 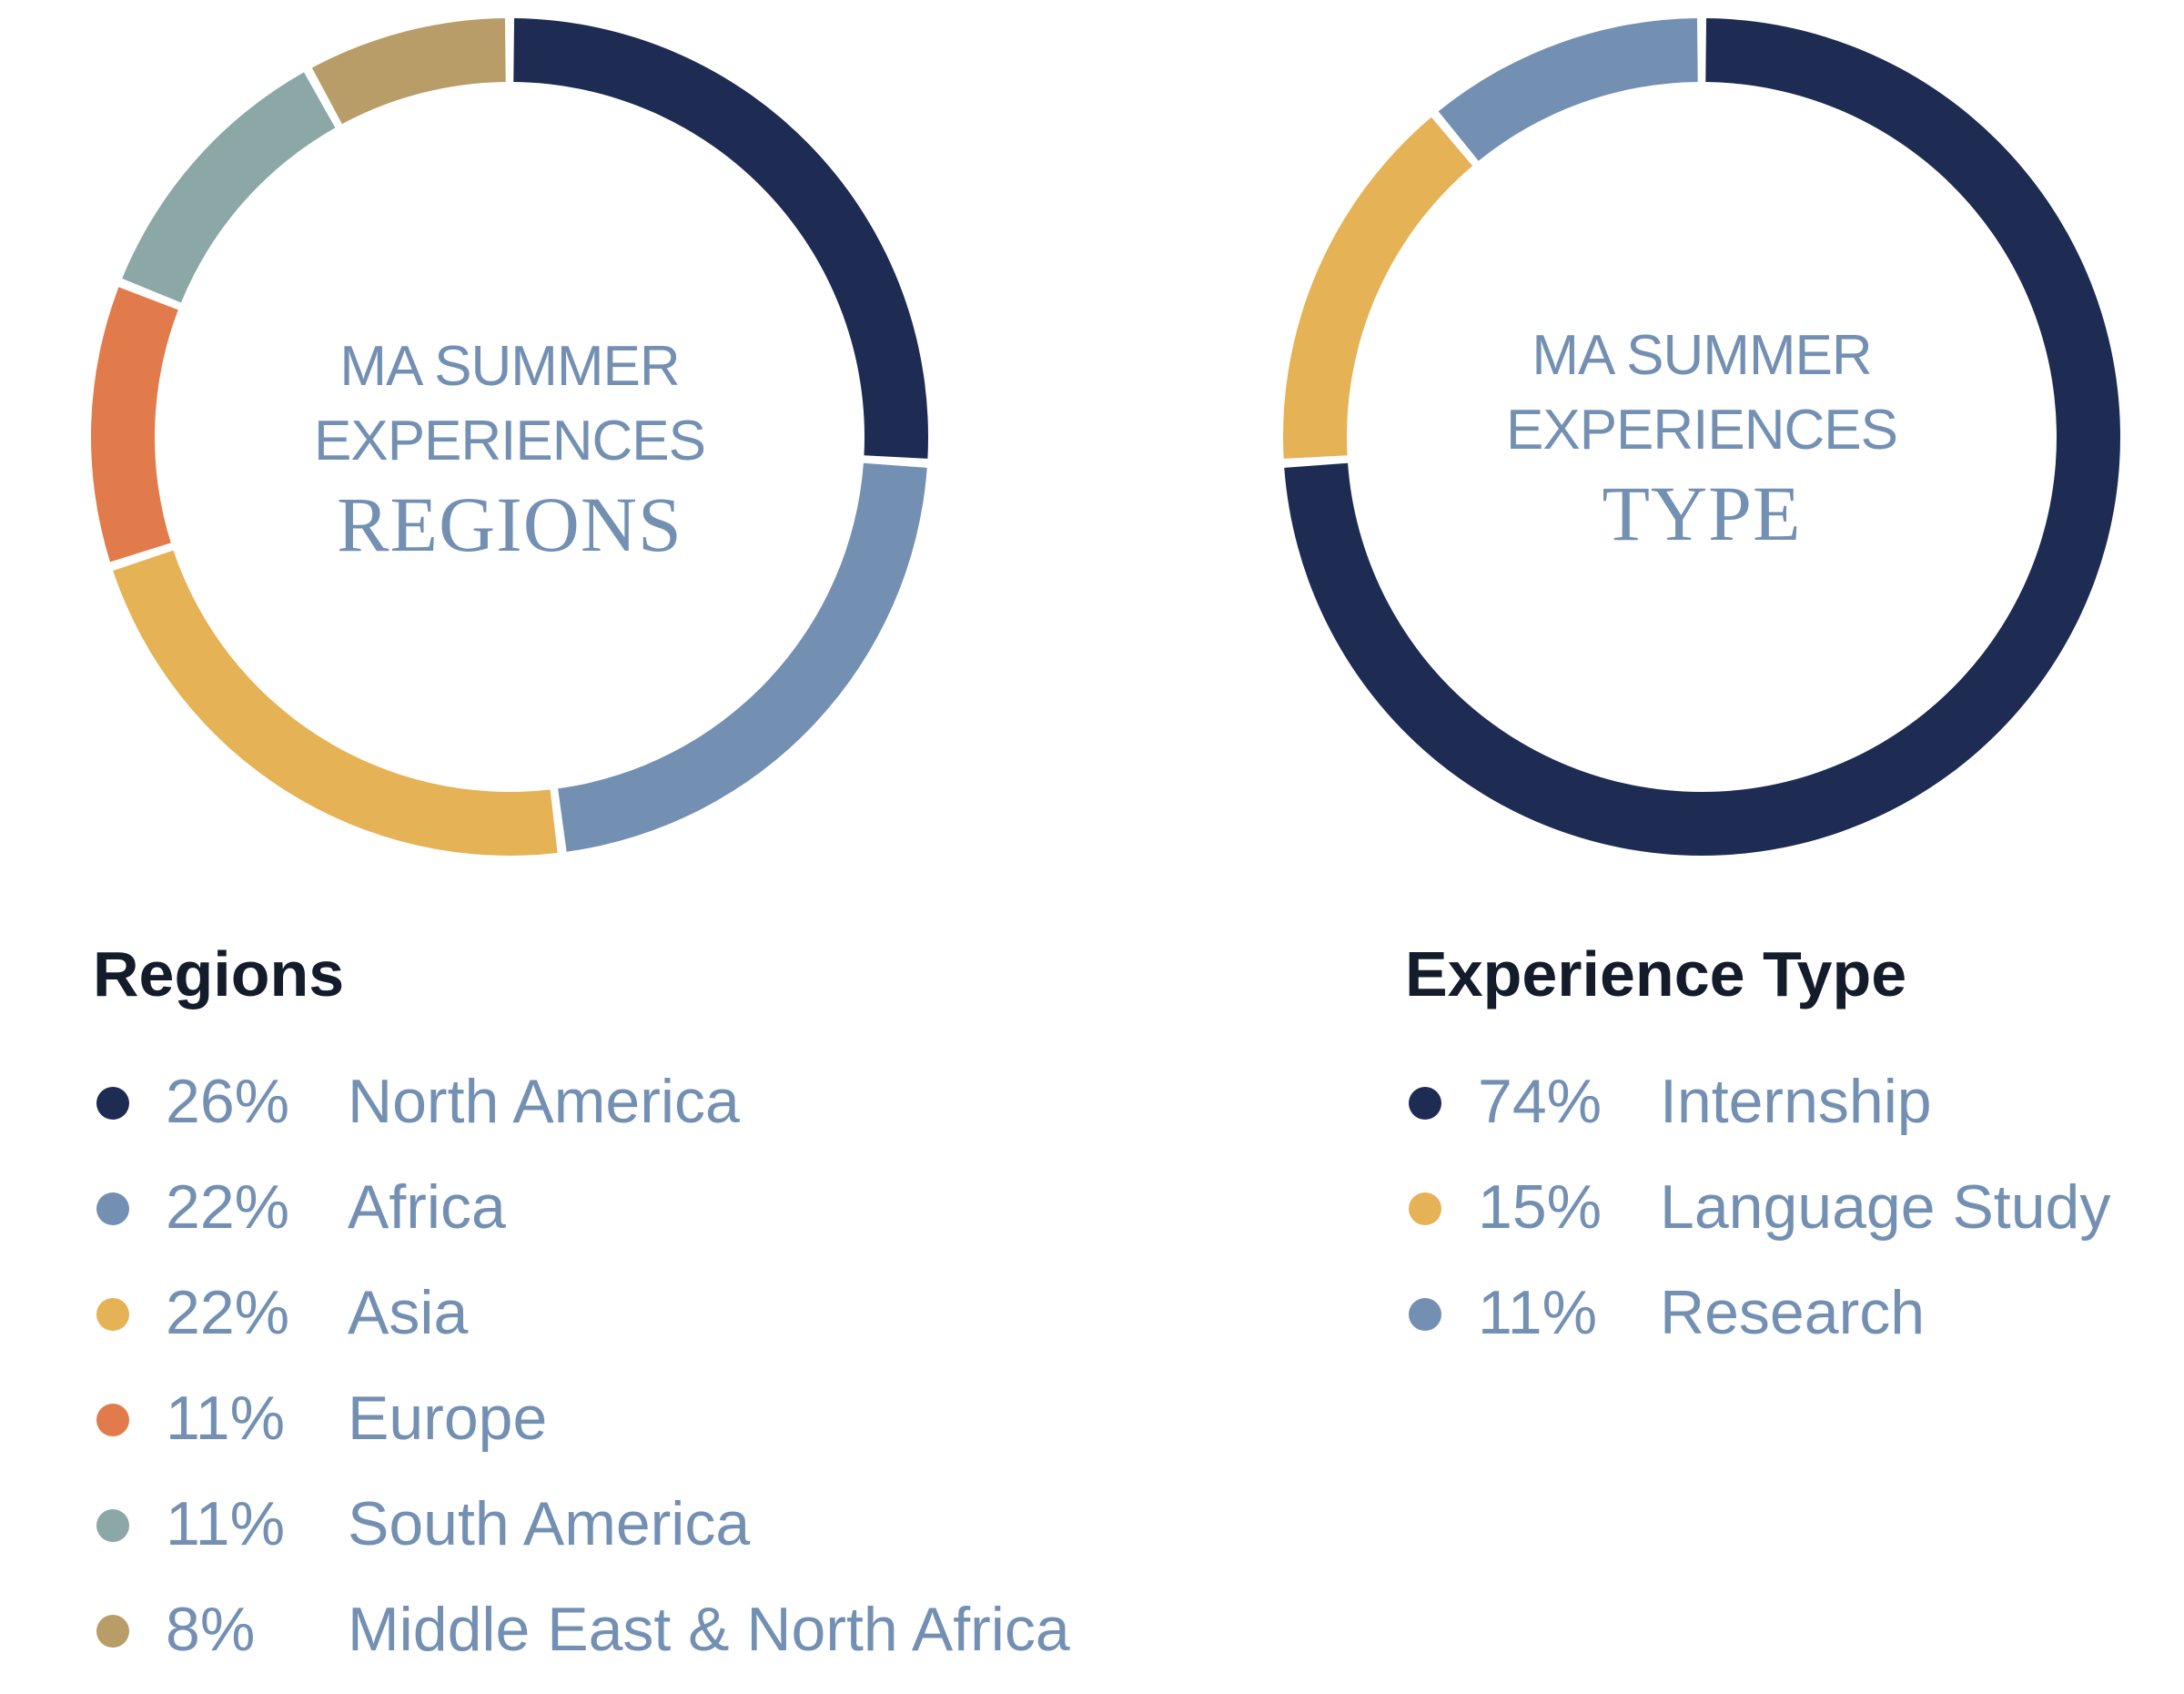 I want to click on regions-legend-value: 8%, so click(x=211, y=1629).